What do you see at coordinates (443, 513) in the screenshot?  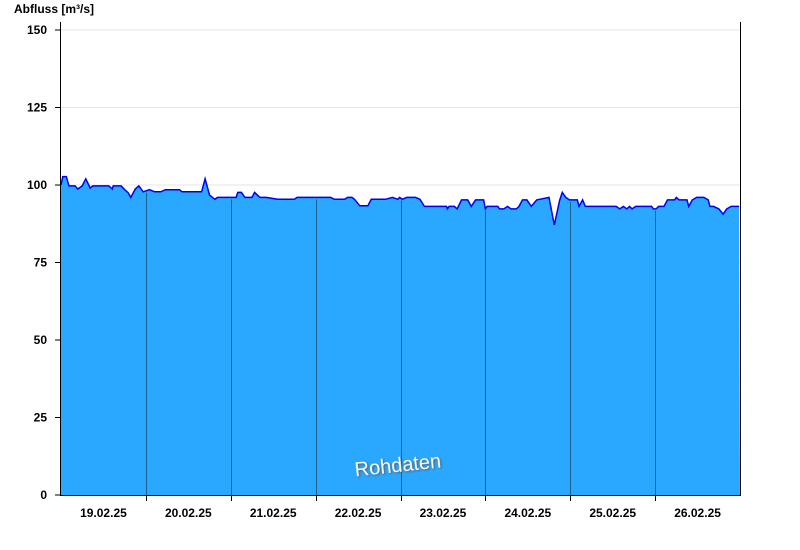 I see `x-tick-label: 23.02.25` at bounding box center [443, 513].